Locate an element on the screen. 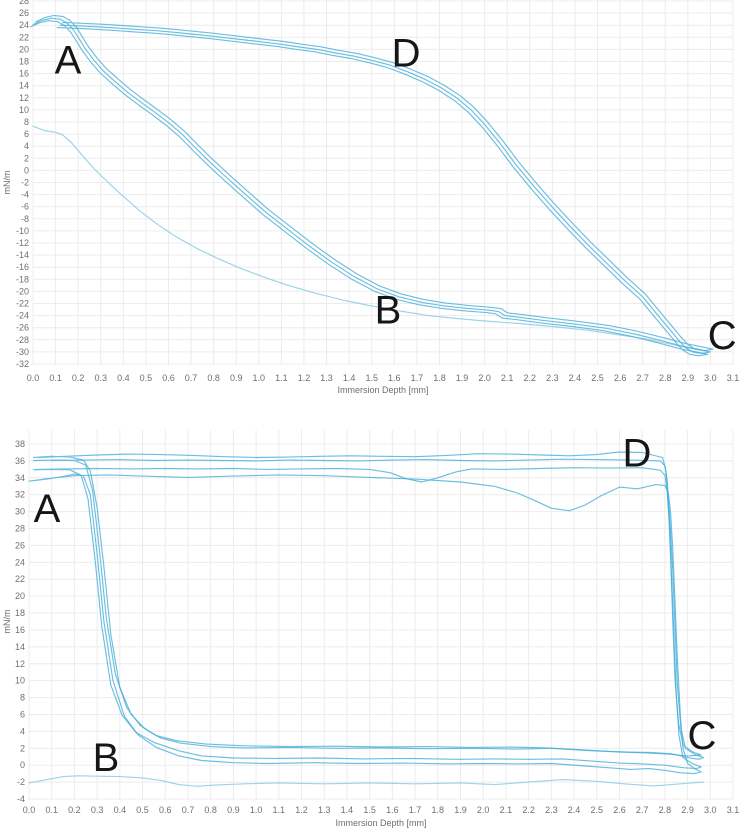  y-tick-label: -8 is located at coordinates (25, 219).